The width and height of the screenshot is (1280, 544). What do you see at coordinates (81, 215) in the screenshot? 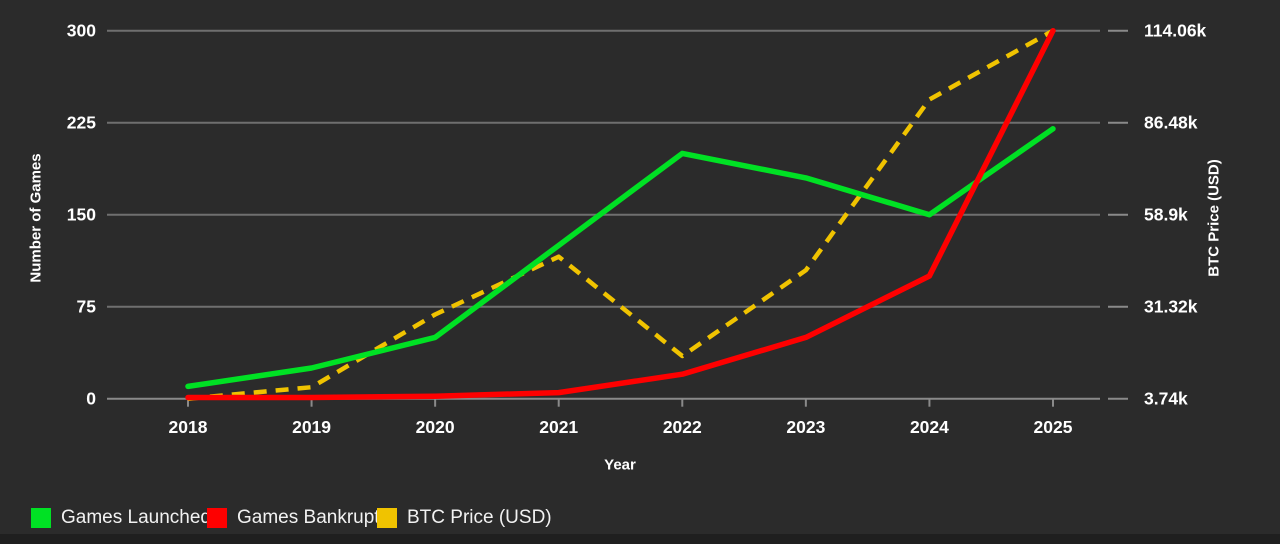
I see `y-axis-tick-label: 150` at bounding box center [81, 215].